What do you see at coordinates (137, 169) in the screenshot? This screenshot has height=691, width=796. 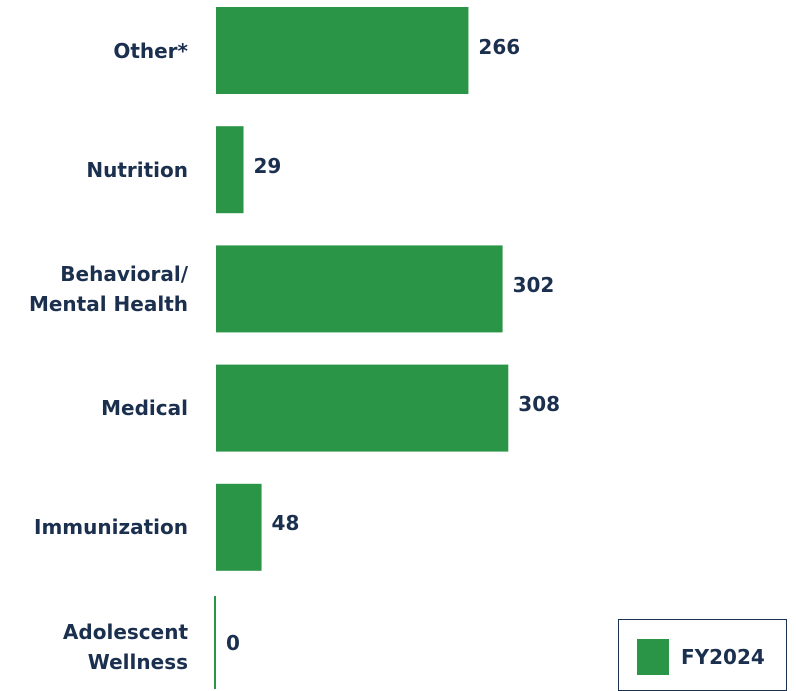 I see `y-tick-label: Nutrition` at bounding box center [137, 169].